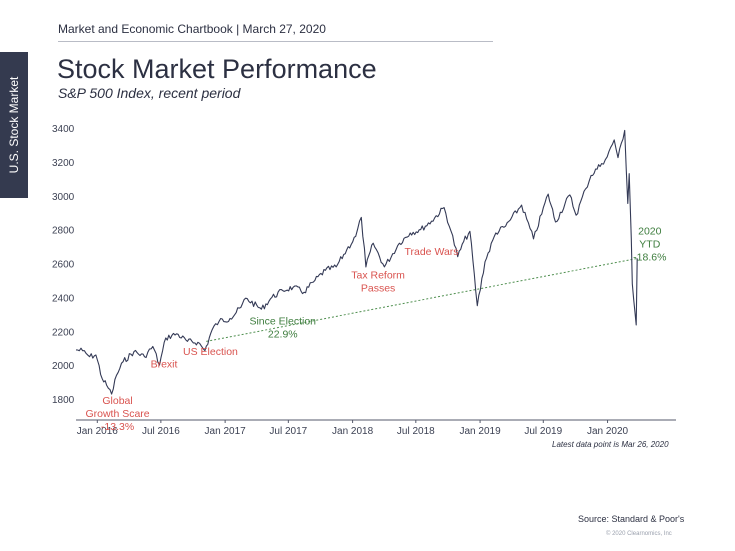 The width and height of the screenshot is (735, 551). What do you see at coordinates (543, 431) in the screenshot?
I see `x-tick-label: Jul 2019` at bounding box center [543, 431].